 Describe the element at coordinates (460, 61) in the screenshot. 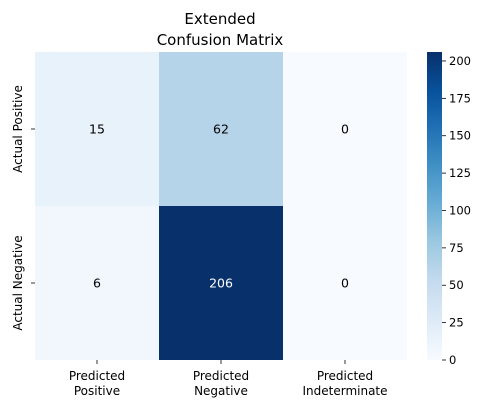

I see `colorbar-tick-label: 200` at that location.